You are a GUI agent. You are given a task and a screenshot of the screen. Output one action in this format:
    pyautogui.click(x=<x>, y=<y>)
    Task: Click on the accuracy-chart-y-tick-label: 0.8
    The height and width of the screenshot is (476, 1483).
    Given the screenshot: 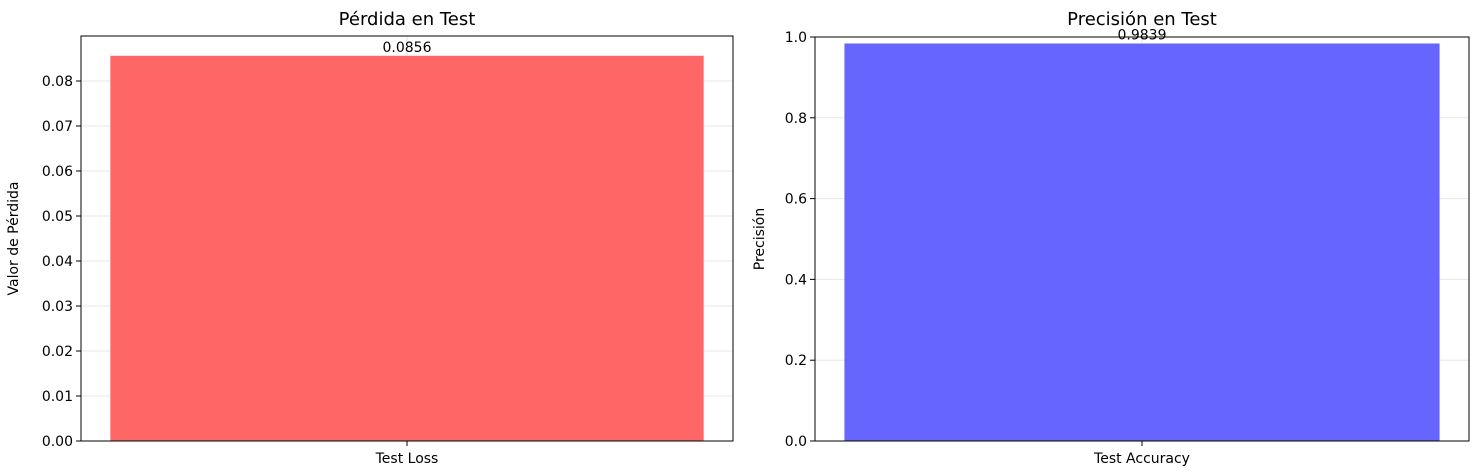 What is the action you would take?
    pyautogui.click(x=796, y=119)
    